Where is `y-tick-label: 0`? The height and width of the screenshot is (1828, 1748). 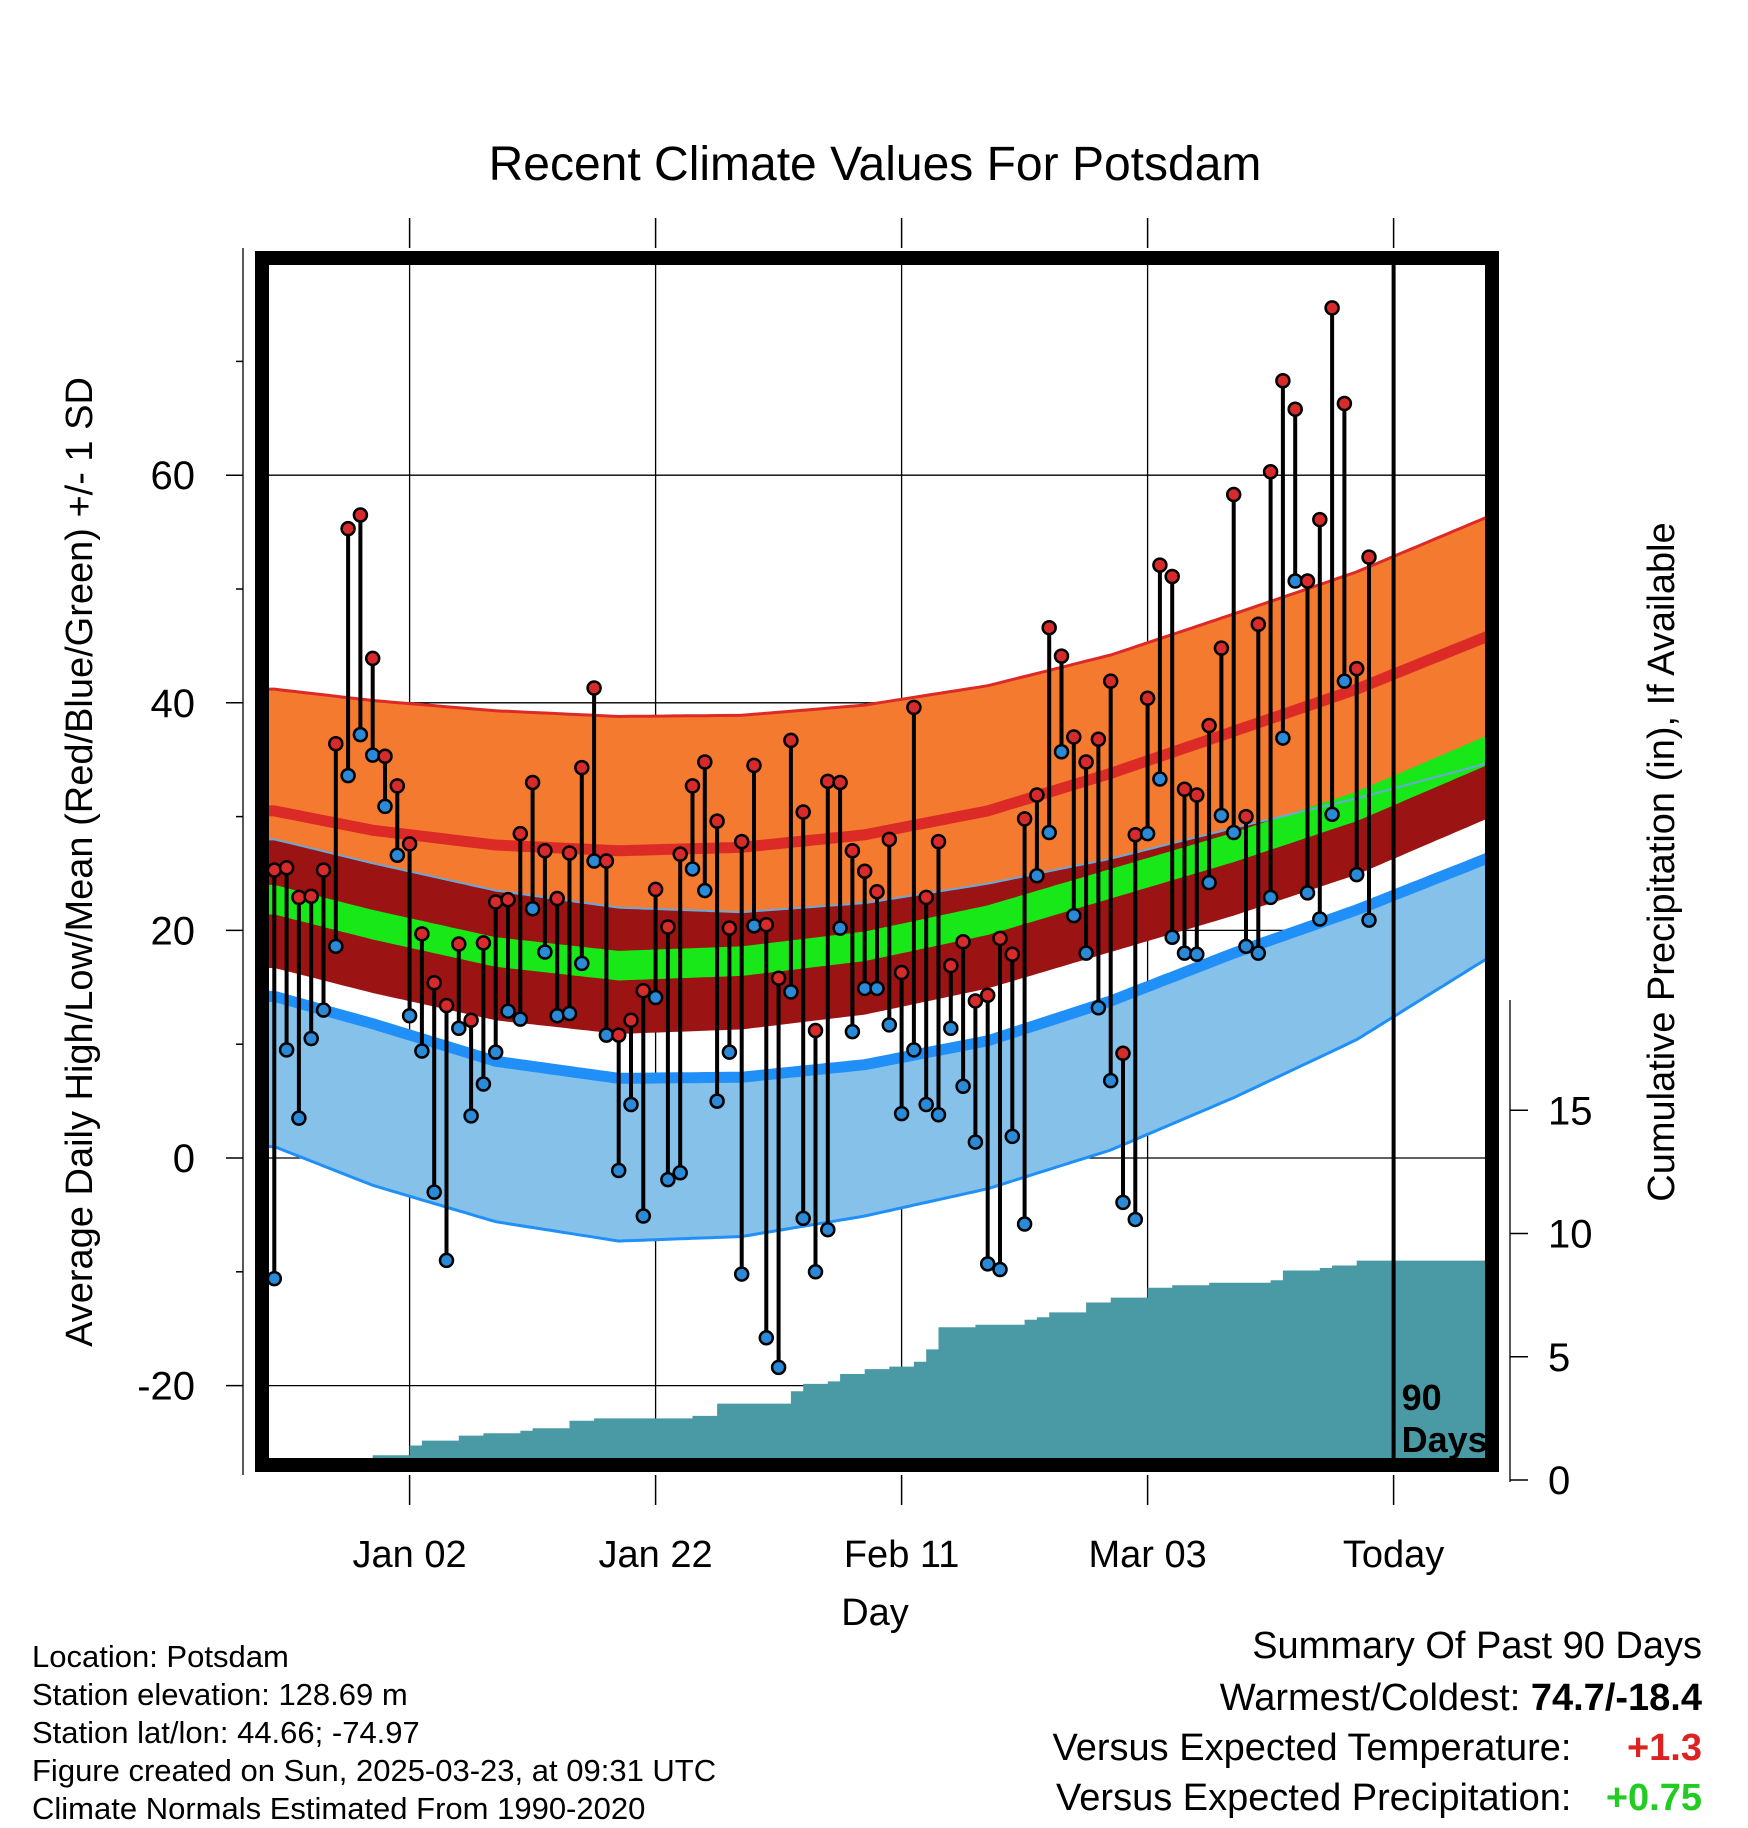
y-tick-label: 0 is located at coordinates (184, 1159).